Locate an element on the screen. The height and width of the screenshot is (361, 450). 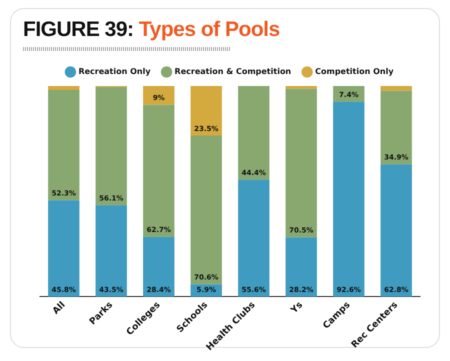
chart-title: FIGURE 39: Types of Pools is located at coordinates (151, 30).